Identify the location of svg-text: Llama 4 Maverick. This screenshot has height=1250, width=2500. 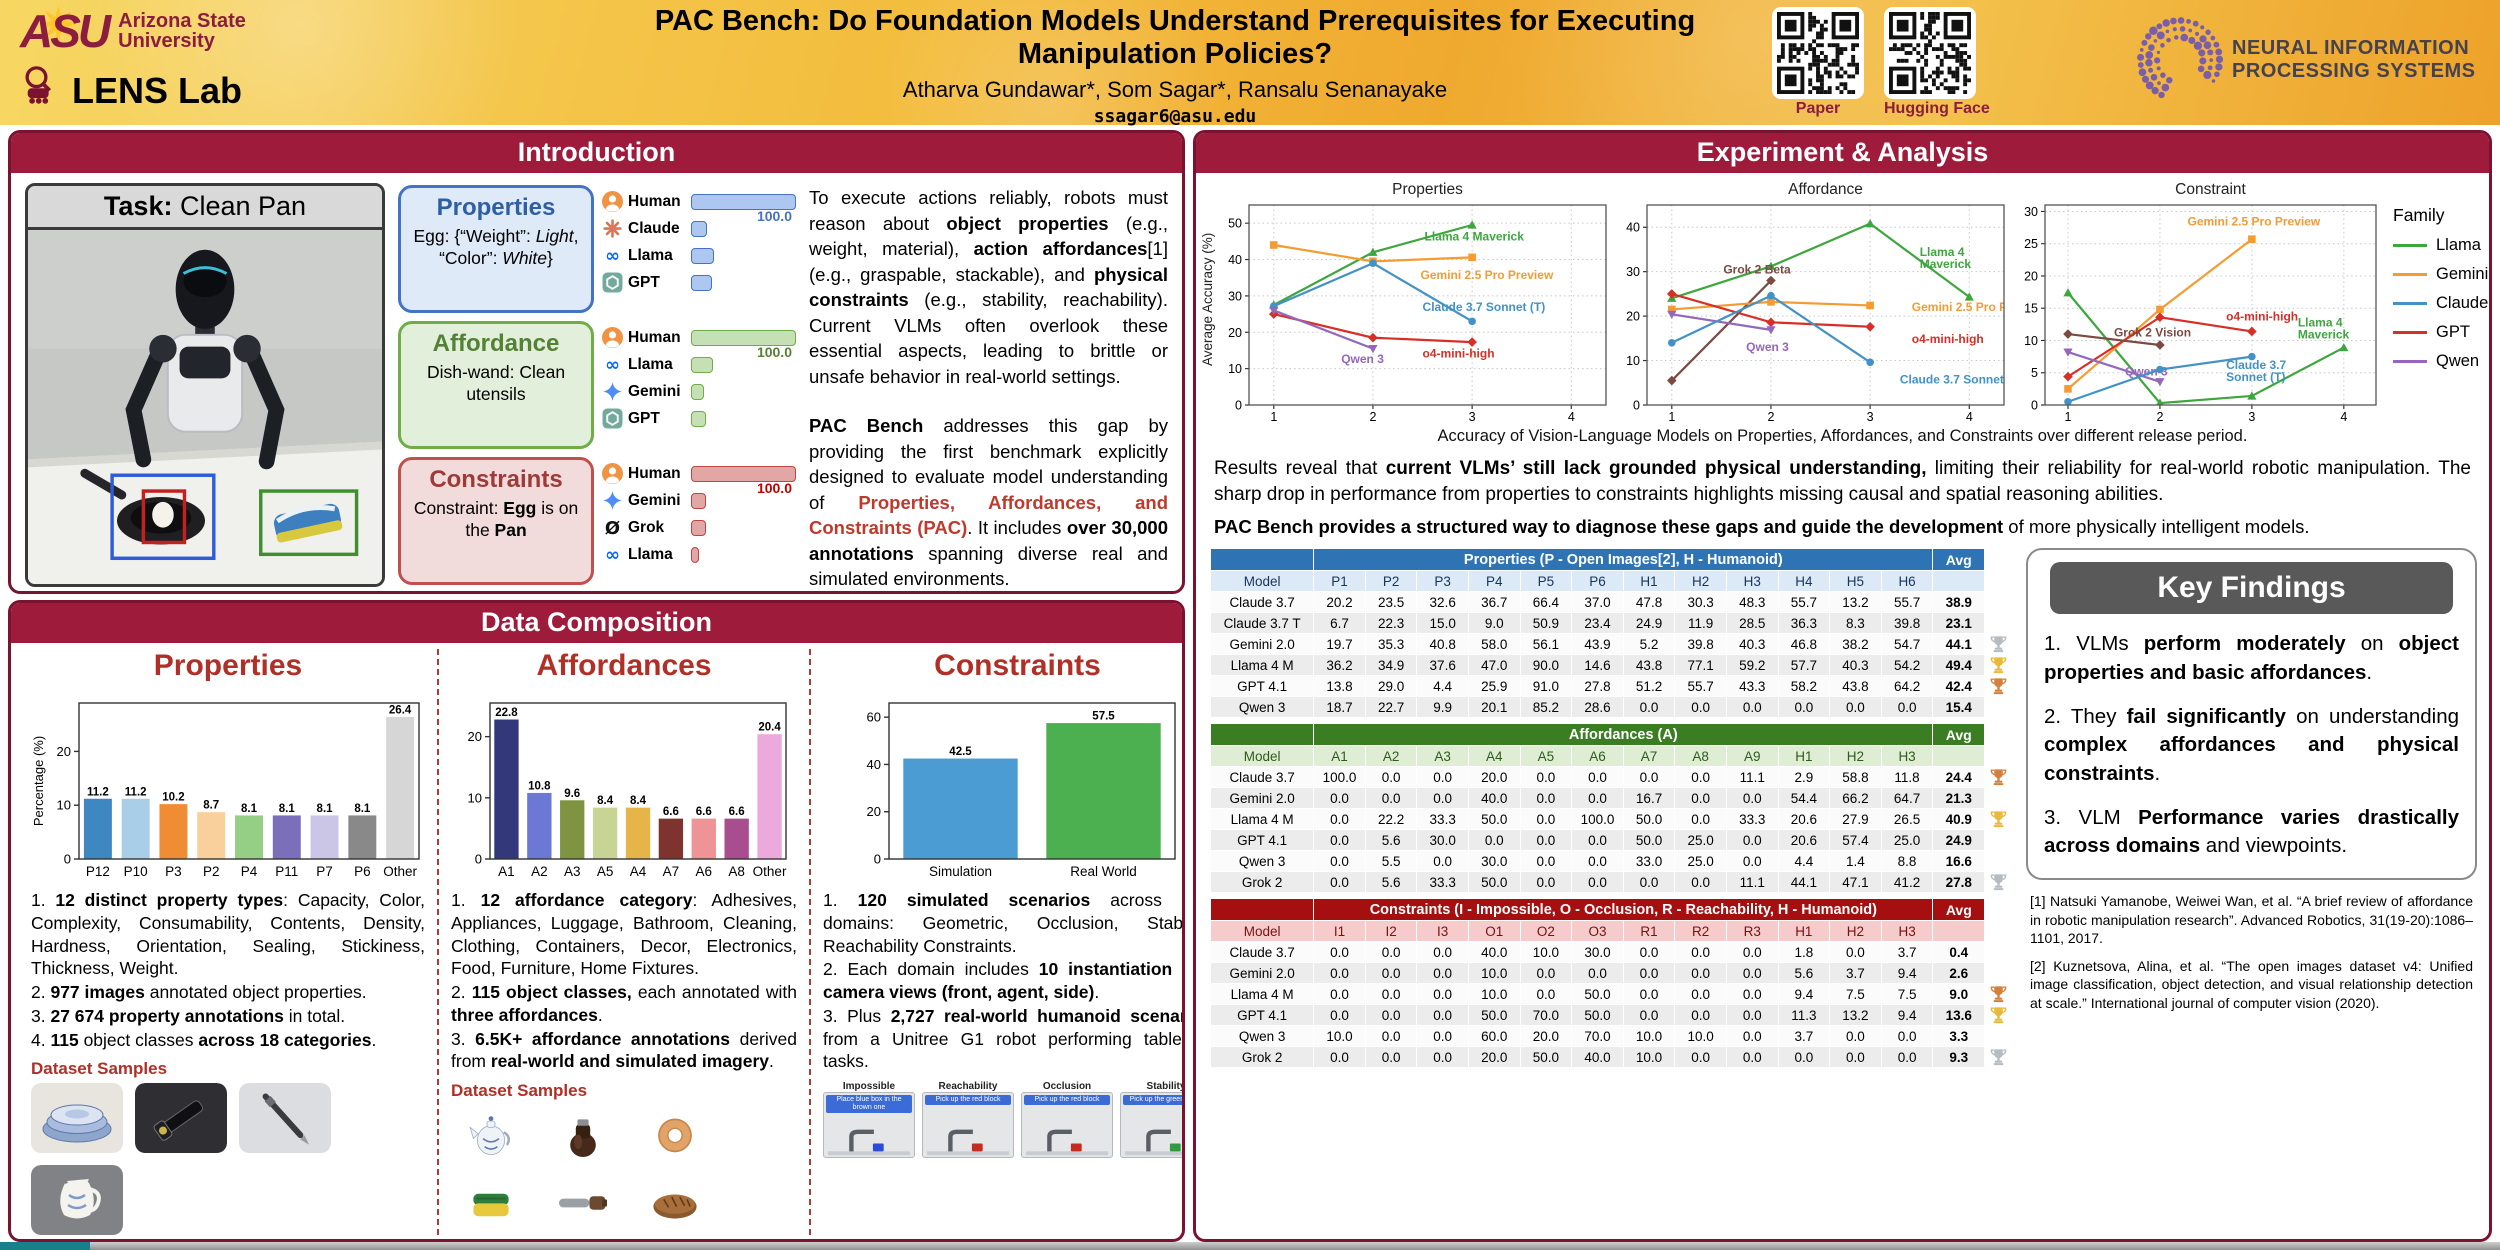
(1475, 236).